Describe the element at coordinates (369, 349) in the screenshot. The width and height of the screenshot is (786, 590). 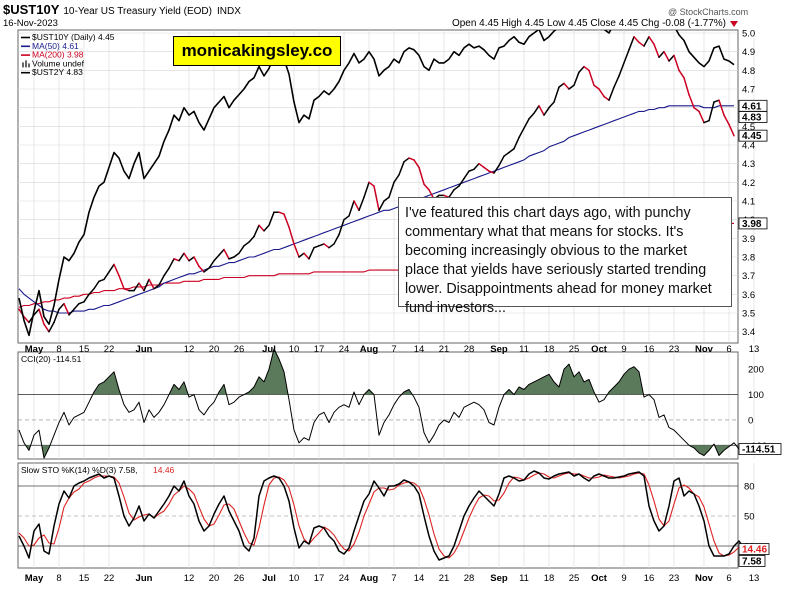
I see `x-tick-label: Aug` at that location.